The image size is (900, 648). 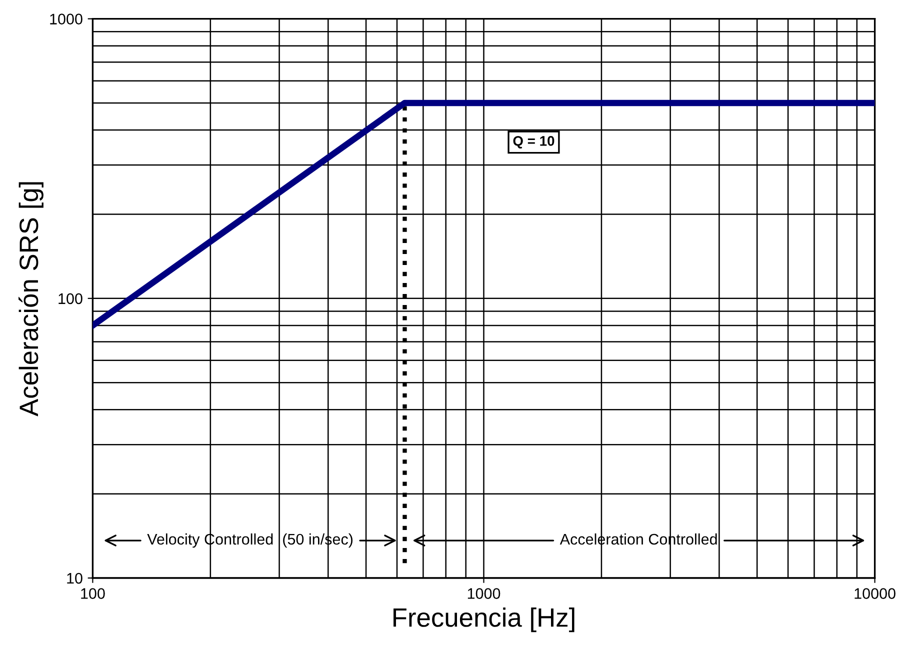 What do you see at coordinates (484, 620) in the screenshot?
I see `x-axis-title: Frecuencia [Hz]` at bounding box center [484, 620].